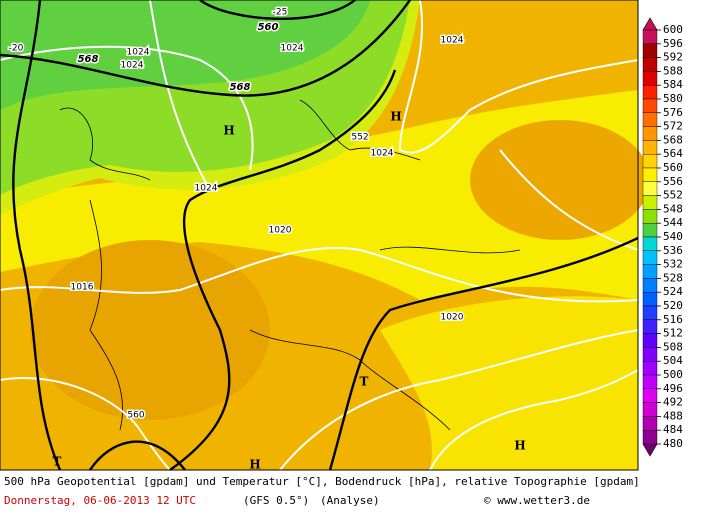 This screenshot has width=704, height=517. What do you see at coordinates (673, 195) in the screenshot?
I see `legend-label: 552` at bounding box center [673, 195].